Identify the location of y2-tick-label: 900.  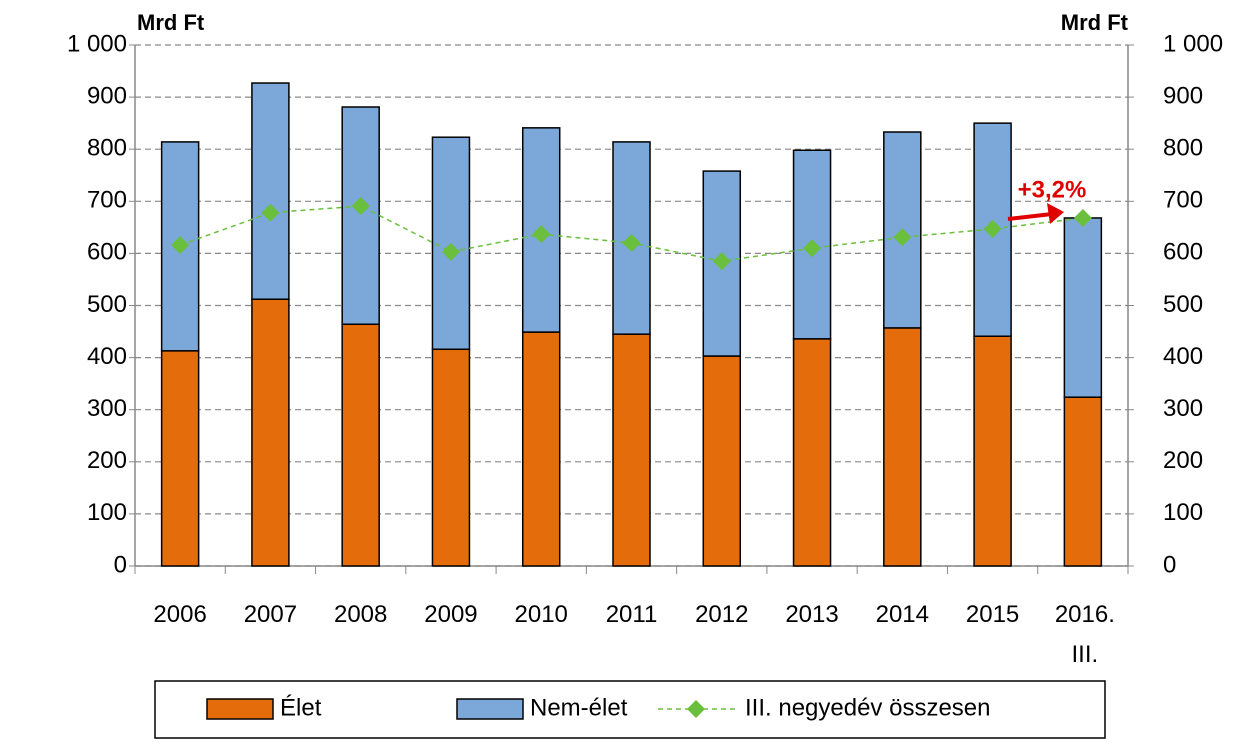
(1183, 95).